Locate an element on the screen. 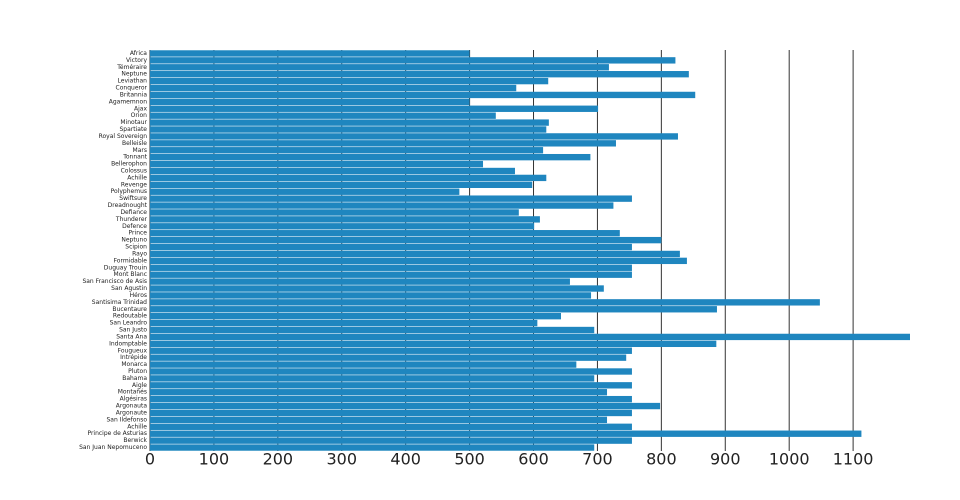 The width and height of the screenshot is (960, 500). x-tick-label: 400 is located at coordinates (405, 459).